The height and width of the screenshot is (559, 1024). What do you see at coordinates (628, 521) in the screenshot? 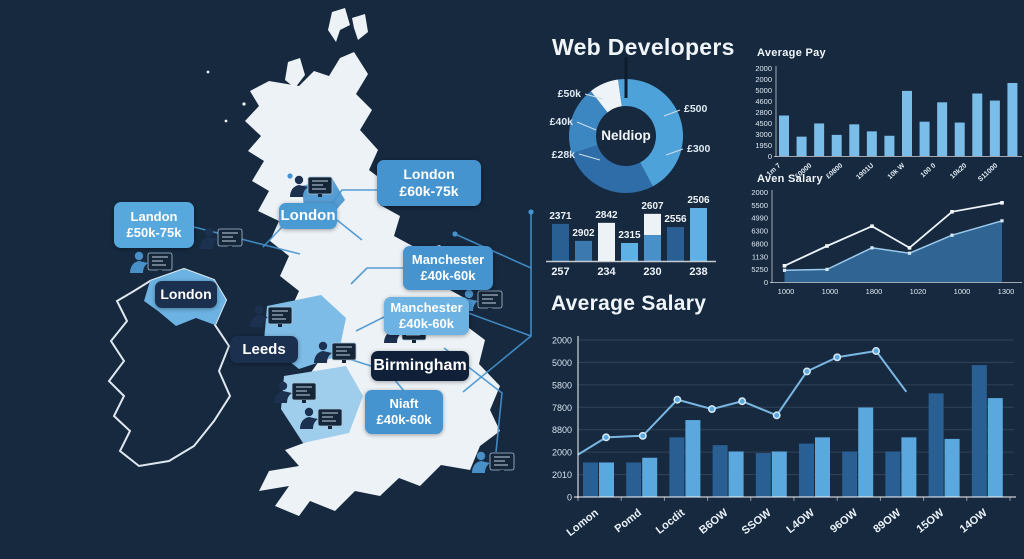
I see `x-tick-label: Pomd` at bounding box center [628, 521].